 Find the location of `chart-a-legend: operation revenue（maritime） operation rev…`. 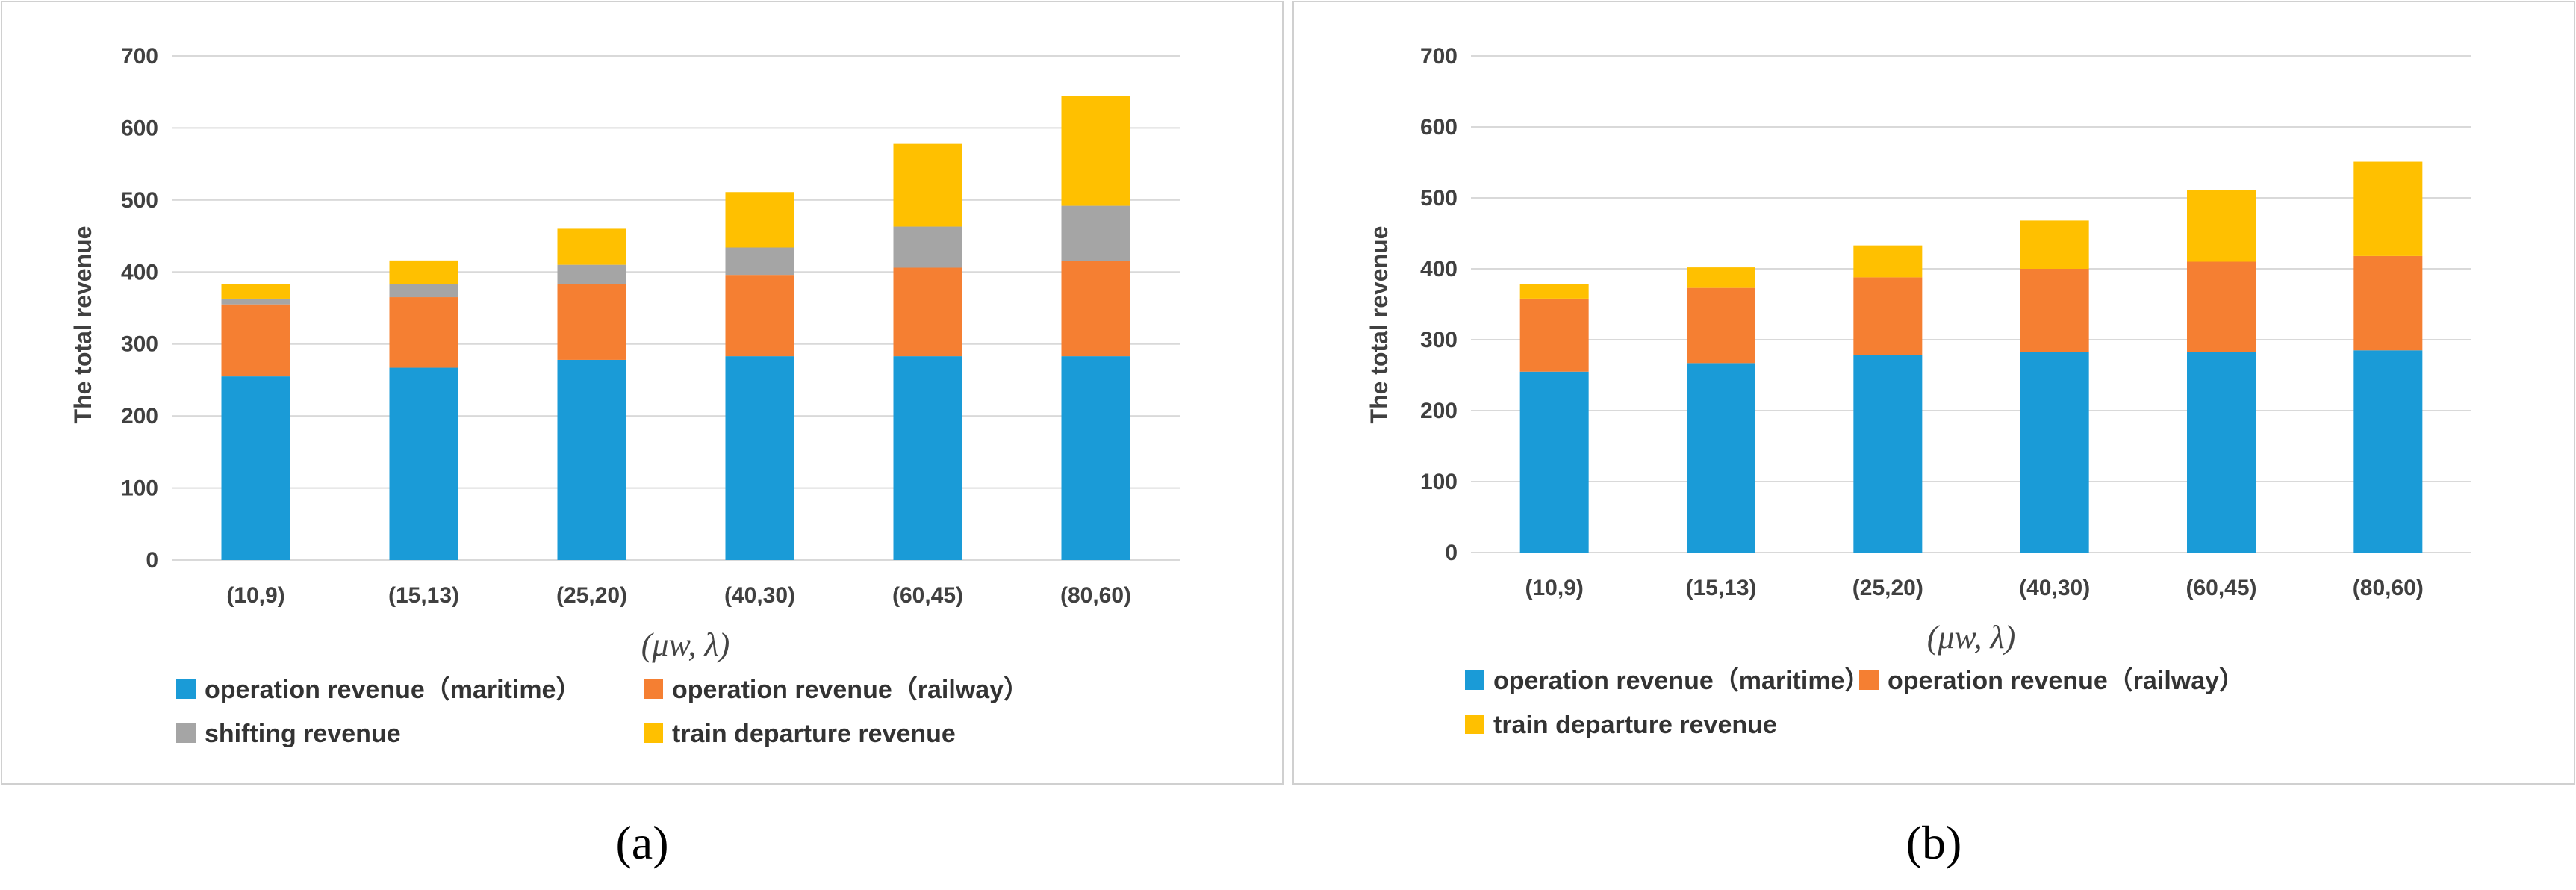

chart-a-legend: operation revenue（maritime） operation rev… is located at coordinates (602, 711).